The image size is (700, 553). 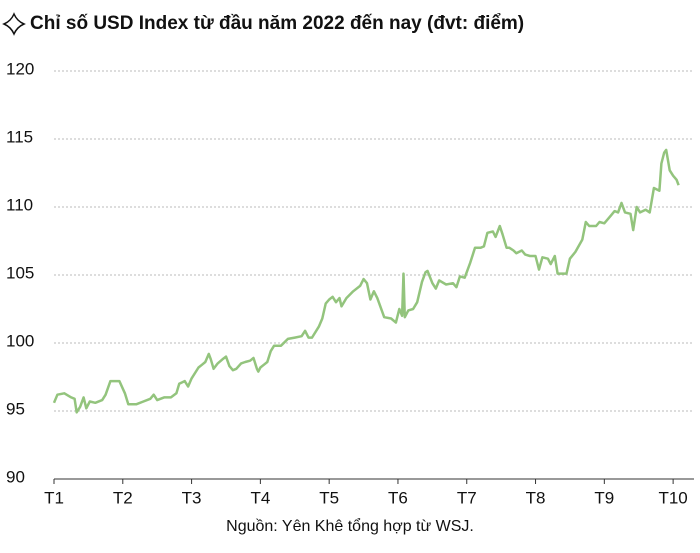 What do you see at coordinates (467, 497) in the screenshot?
I see `x-tick-label: T7` at bounding box center [467, 497].